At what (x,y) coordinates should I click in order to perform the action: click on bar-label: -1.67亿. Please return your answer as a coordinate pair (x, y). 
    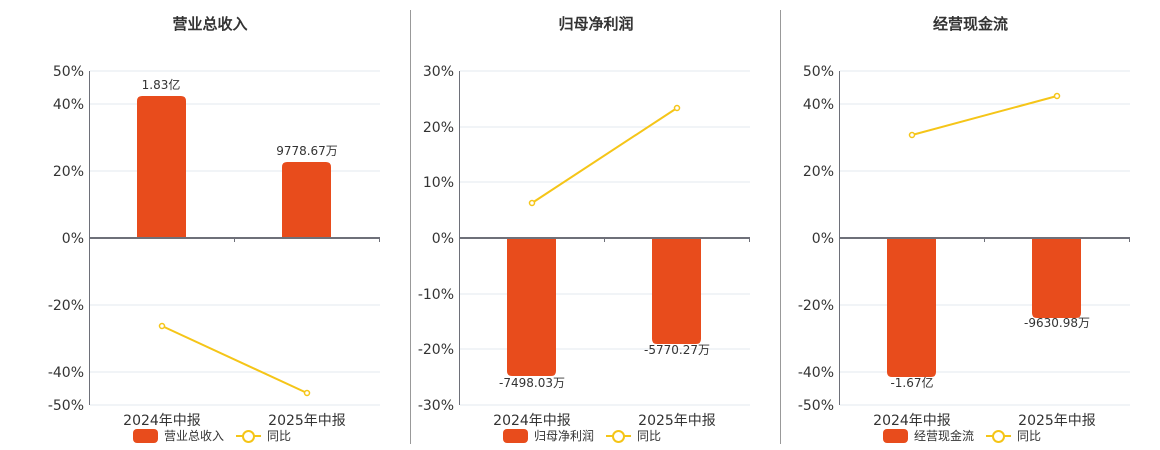
    Looking at the image, I should click on (911, 382).